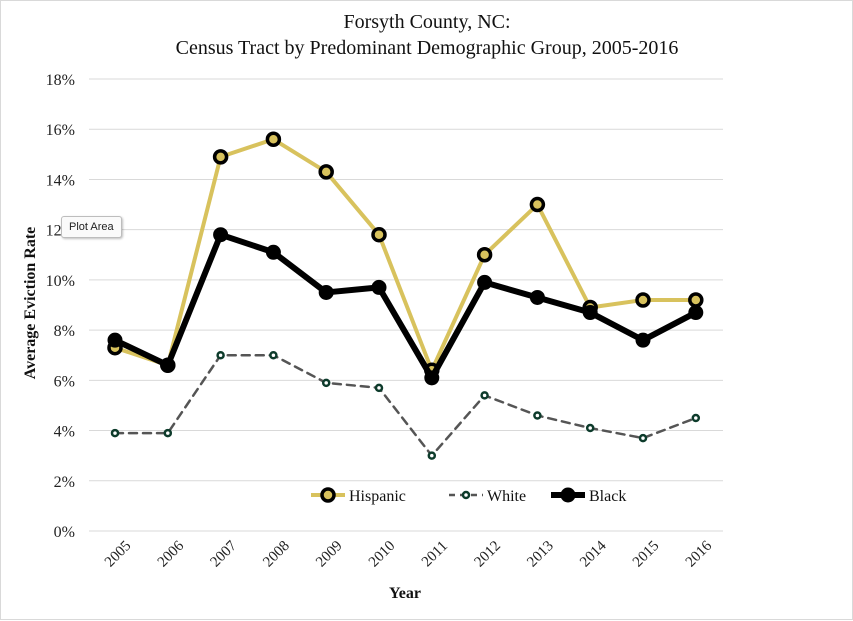  I want to click on y-tick-label: 16%, so click(60, 130).